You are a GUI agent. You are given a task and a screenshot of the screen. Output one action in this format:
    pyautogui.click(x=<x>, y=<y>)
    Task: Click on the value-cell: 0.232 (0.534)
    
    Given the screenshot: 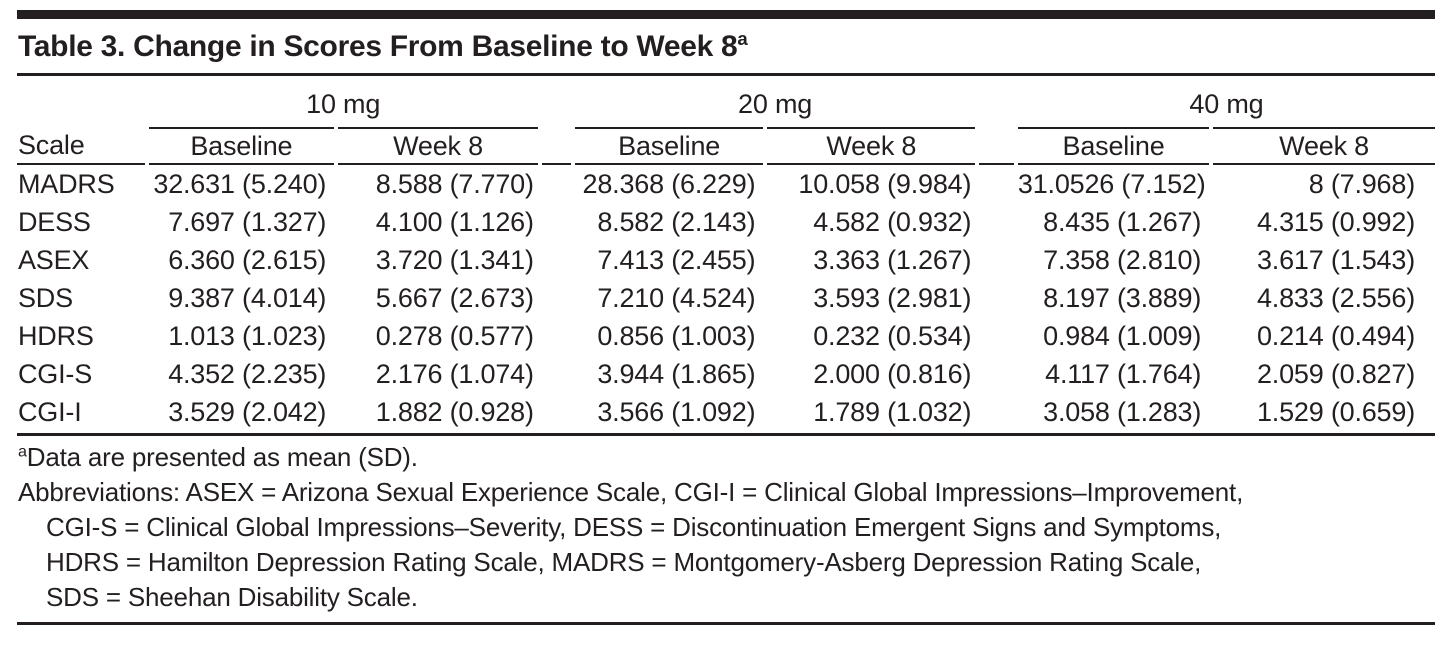 What is the action you would take?
    pyautogui.click(x=892, y=335)
    